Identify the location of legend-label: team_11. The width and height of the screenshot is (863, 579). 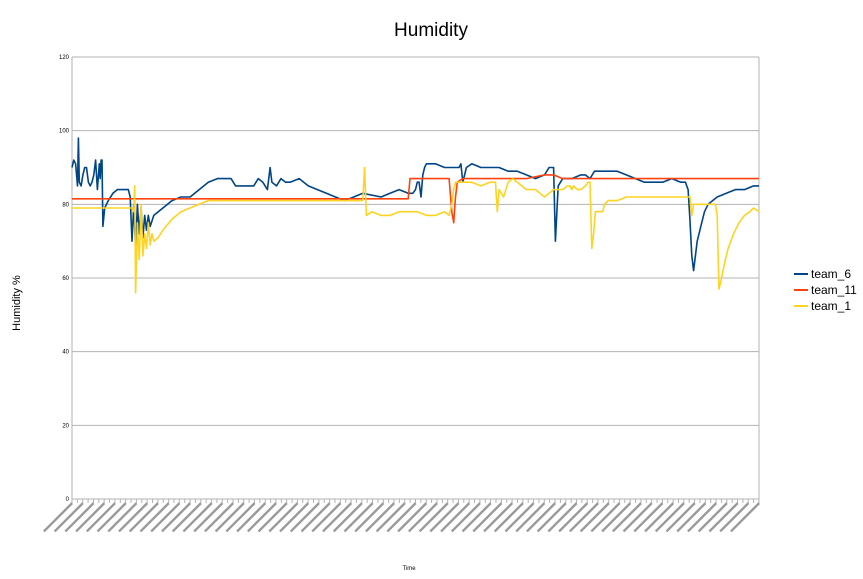
(834, 290).